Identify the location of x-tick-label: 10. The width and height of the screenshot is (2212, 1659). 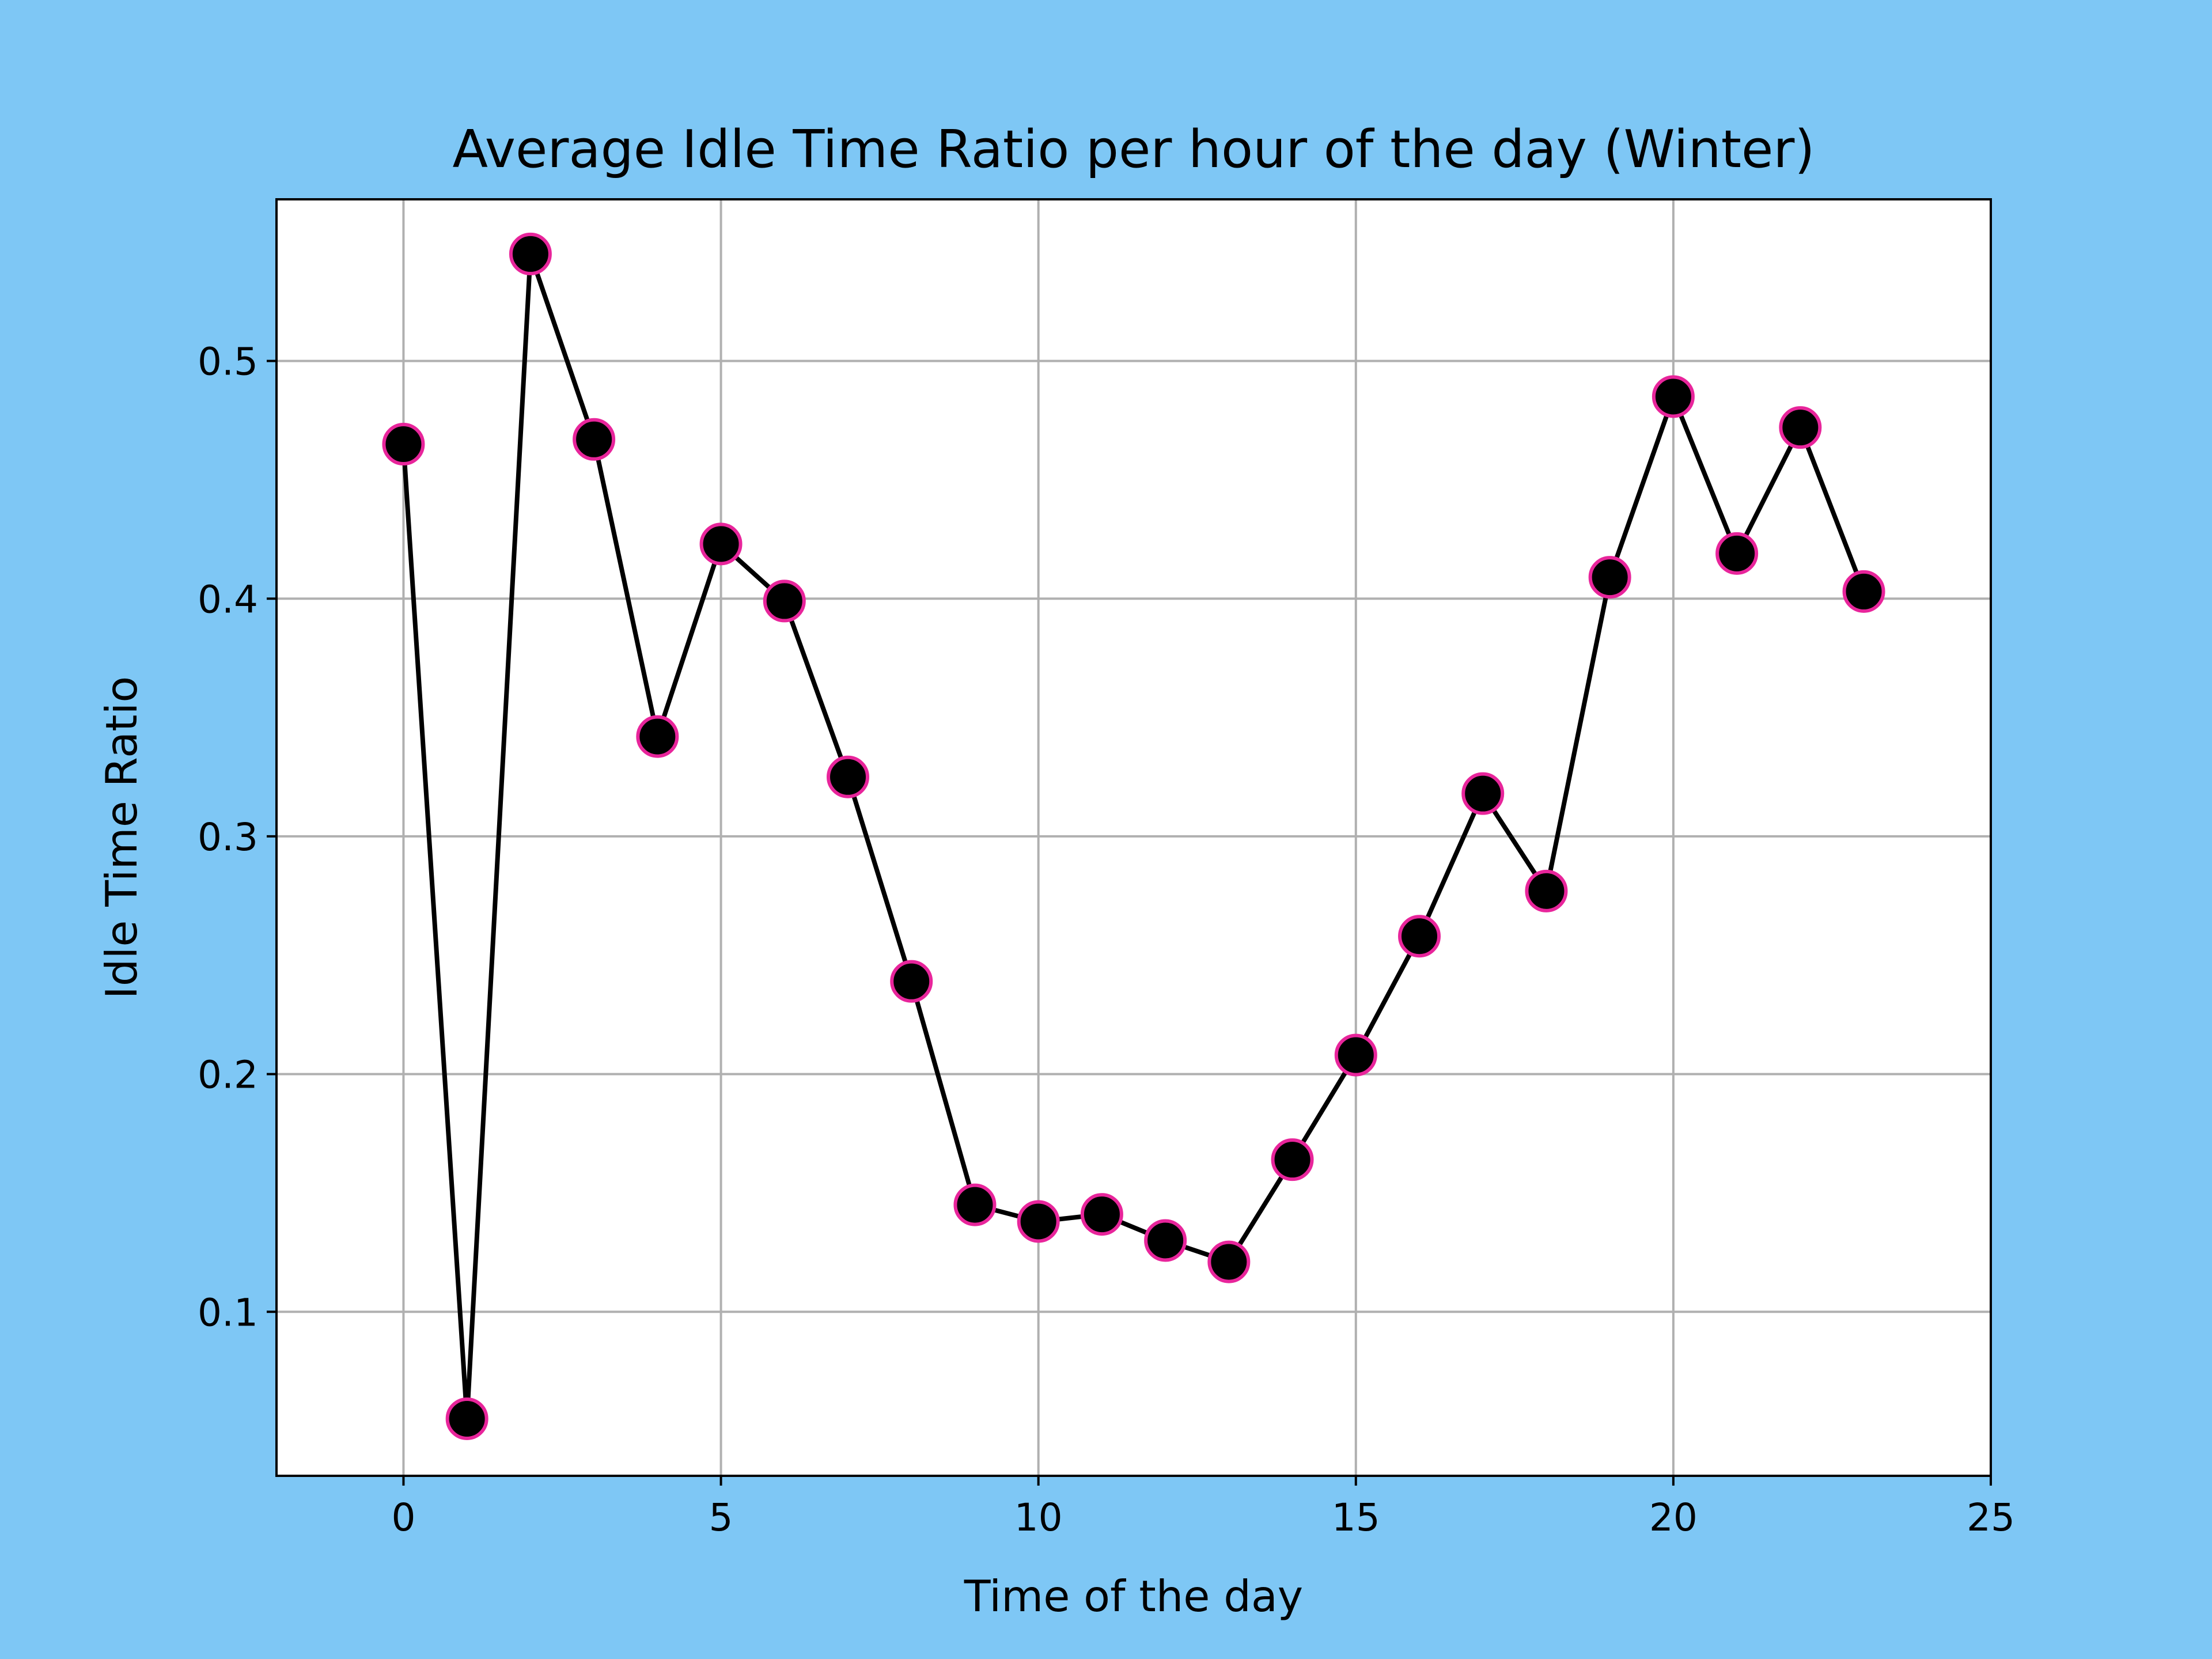
(1038, 1517).